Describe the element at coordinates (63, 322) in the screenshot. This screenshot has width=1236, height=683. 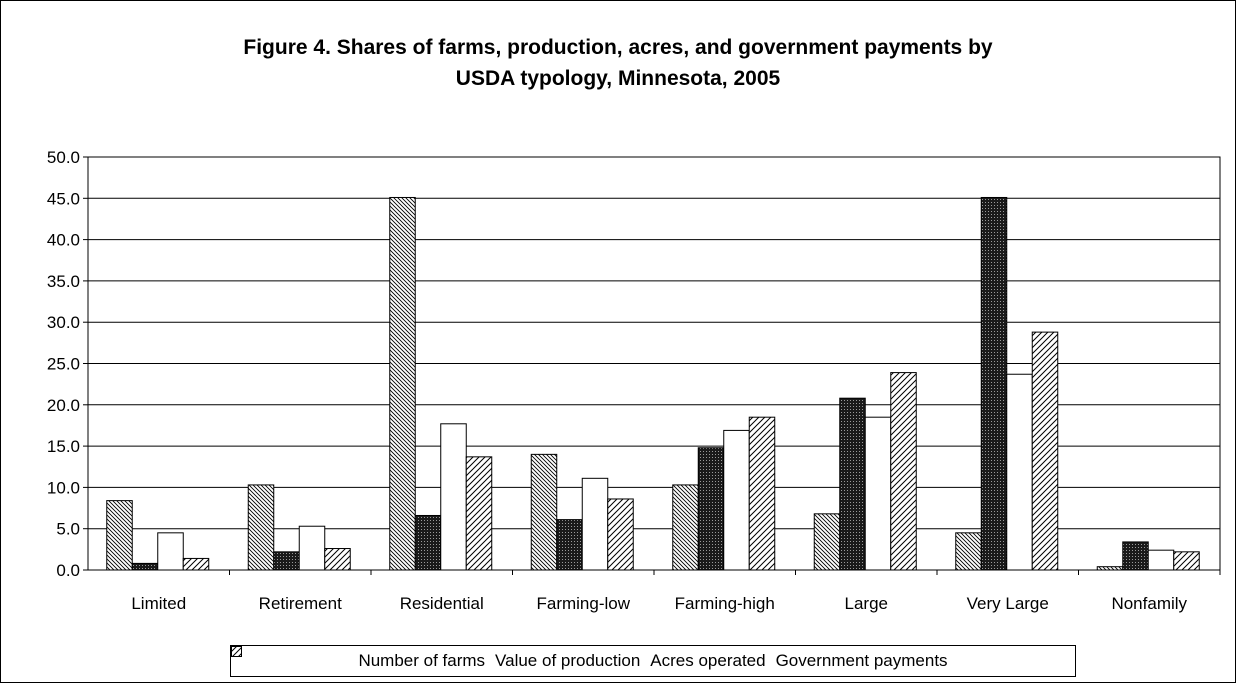
I see `y-tick-label: 30.0` at that location.